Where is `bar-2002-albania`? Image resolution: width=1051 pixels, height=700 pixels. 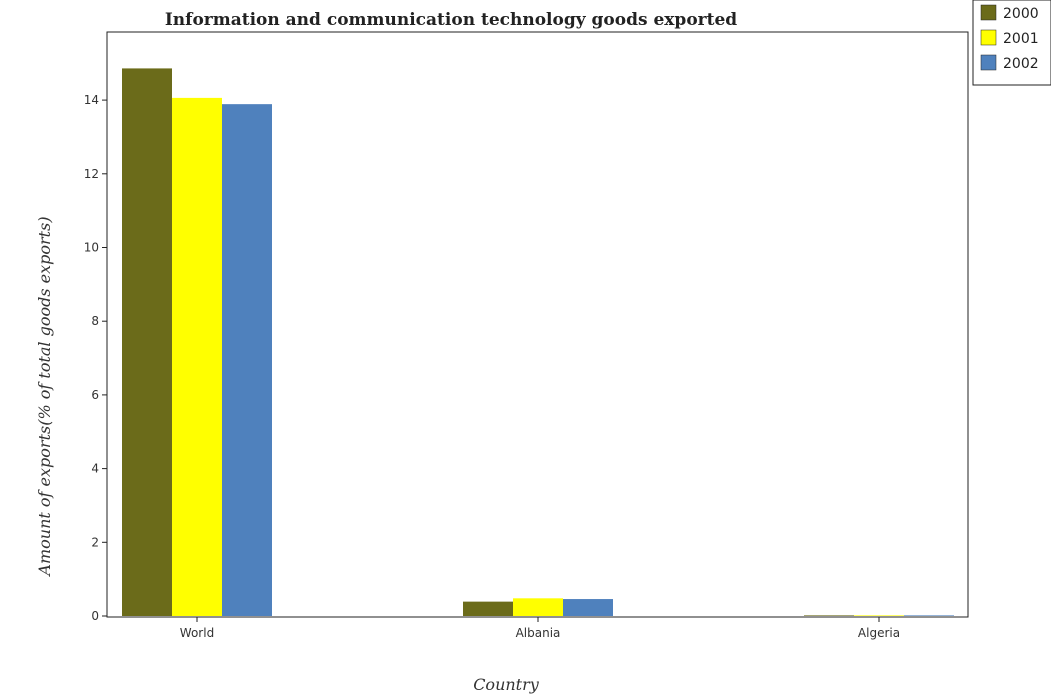
bar-2002-albania is located at coordinates (588, 607).